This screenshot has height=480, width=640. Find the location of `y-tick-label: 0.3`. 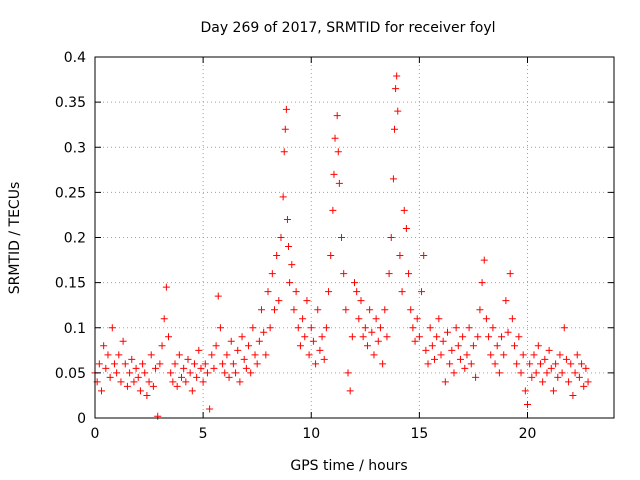

y-tick-label: 0.3 is located at coordinates (75, 148).